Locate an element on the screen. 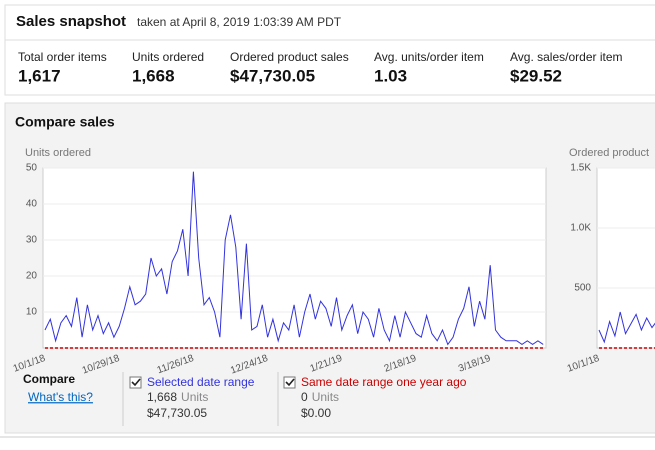 The height and width of the screenshot is (450, 655). metric-value: 1,617 is located at coordinates (39, 75).